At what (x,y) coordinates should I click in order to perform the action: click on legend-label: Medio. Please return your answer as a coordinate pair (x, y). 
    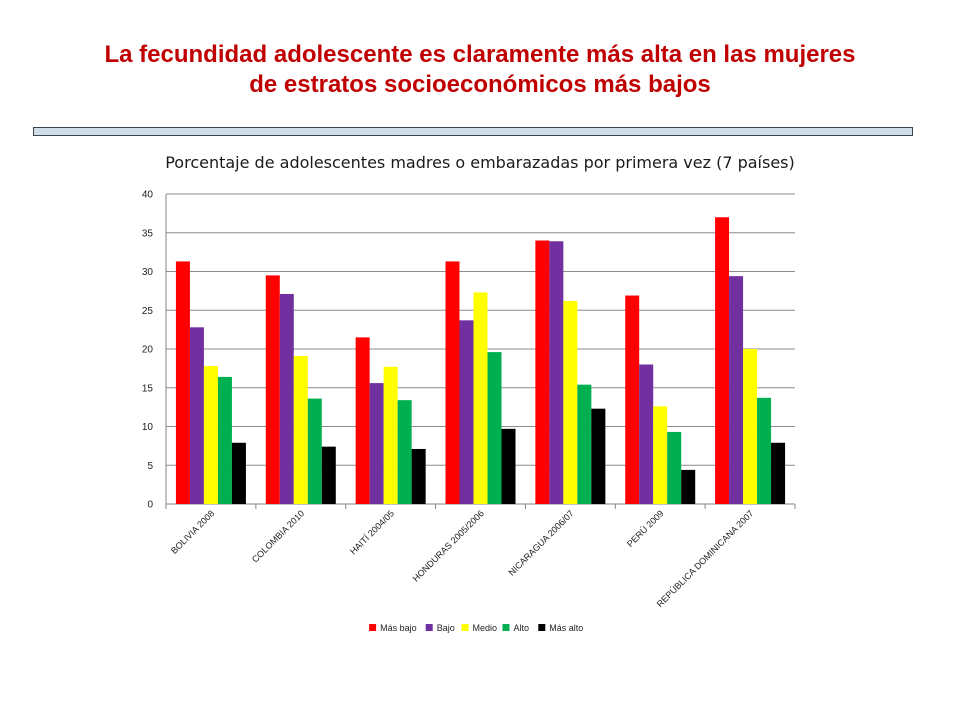
    Looking at the image, I should click on (485, 628).